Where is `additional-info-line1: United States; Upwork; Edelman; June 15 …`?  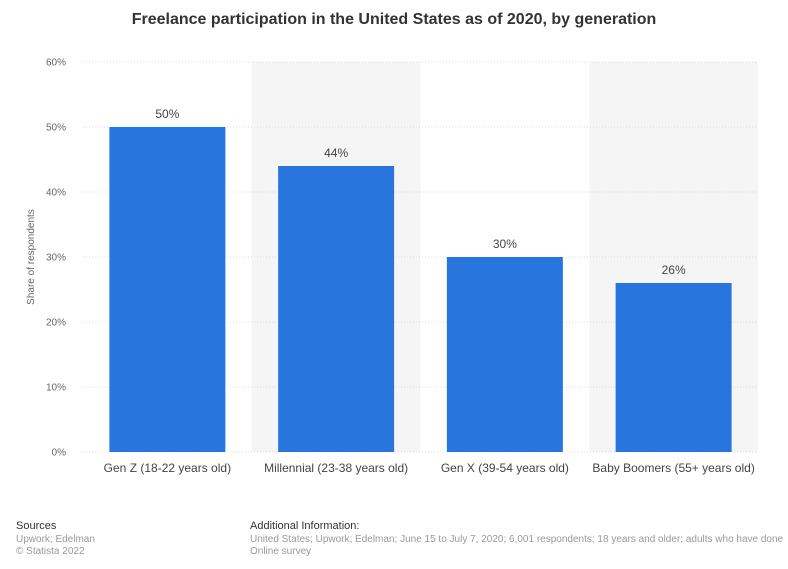 additional-info-line1: United States; Upwork; Edelman; June 15 … is located at coordinates (517, 539).